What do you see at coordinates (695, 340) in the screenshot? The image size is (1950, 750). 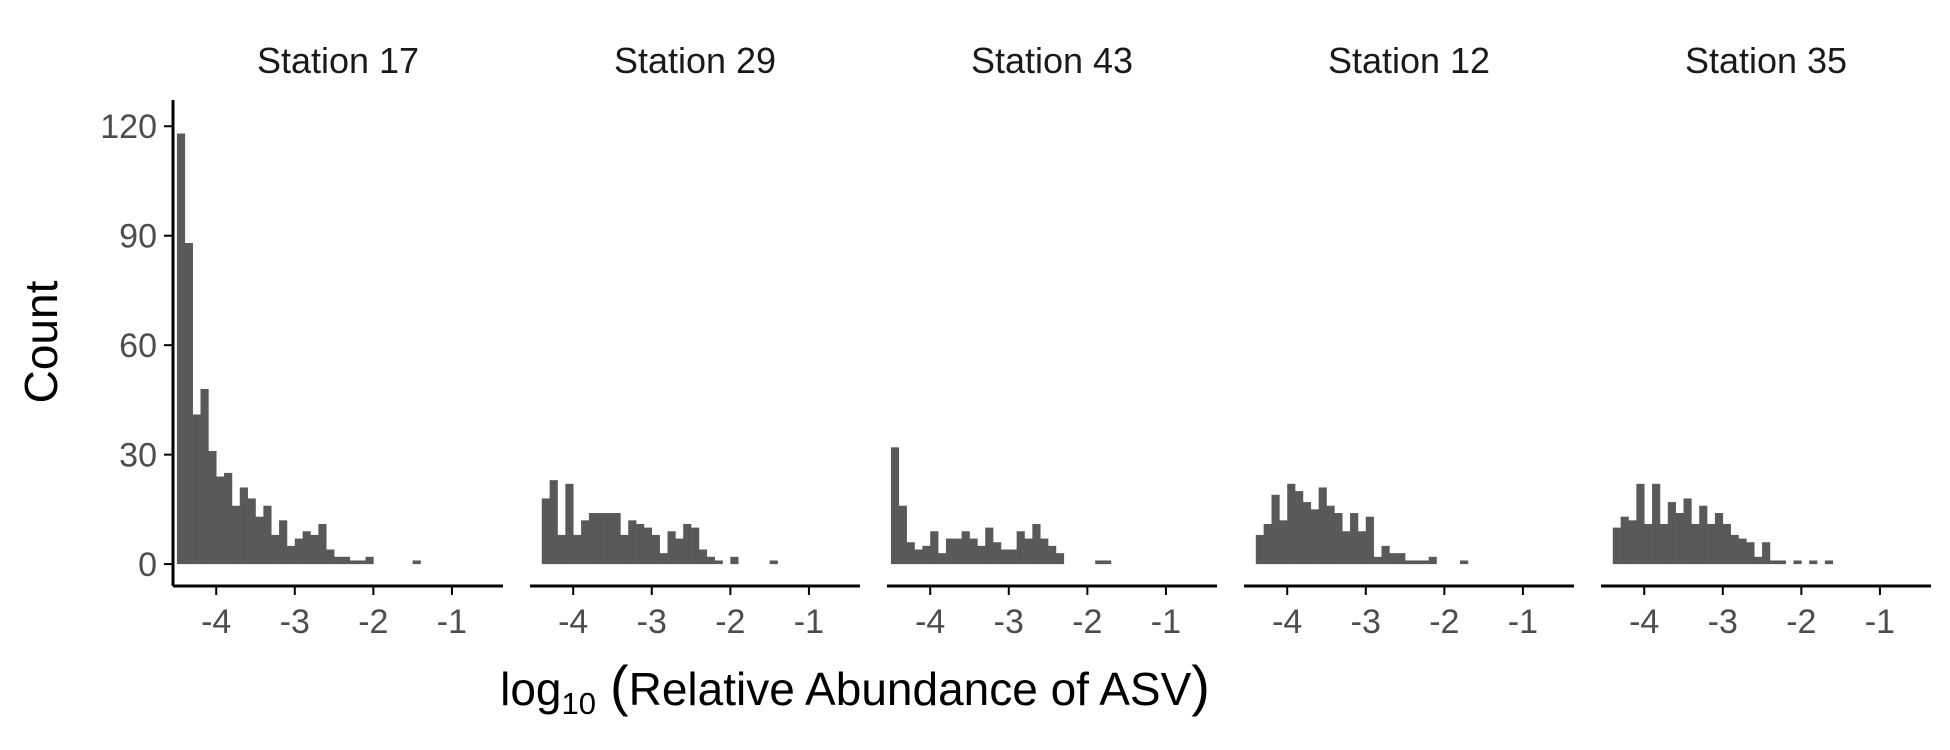 I see `panel-2: Station 29 -4 -3 -2 -1` at bounding box center [695, 340].